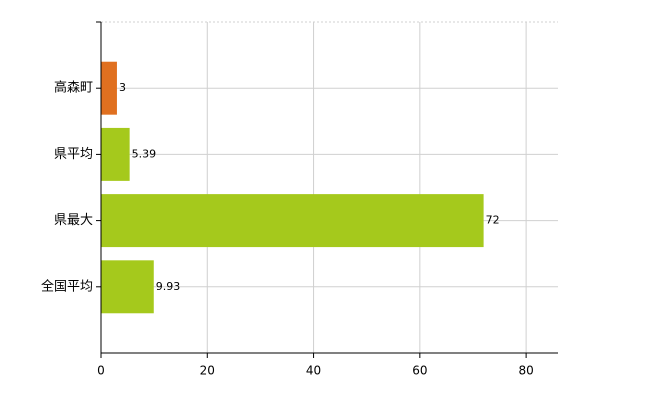 This screenshot has width=650, height=400. What do you see at coordinates (73, 88) in the screenshot?
I see `y-tick-label: 高森町` at bounding box center [73, 88].